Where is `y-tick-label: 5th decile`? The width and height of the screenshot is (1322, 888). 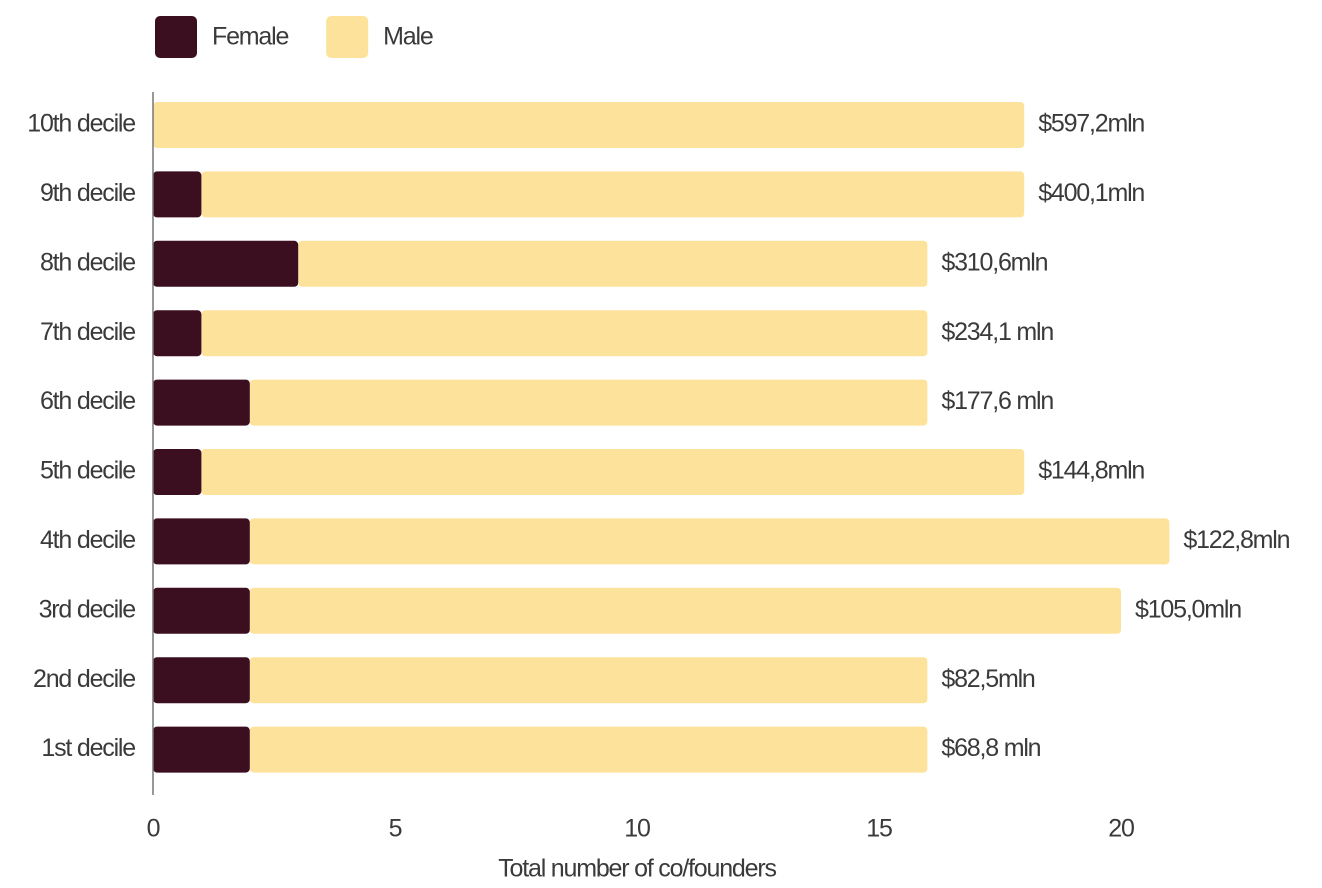 y-tick-label: 5th decile is located at coordinates (87, 471).